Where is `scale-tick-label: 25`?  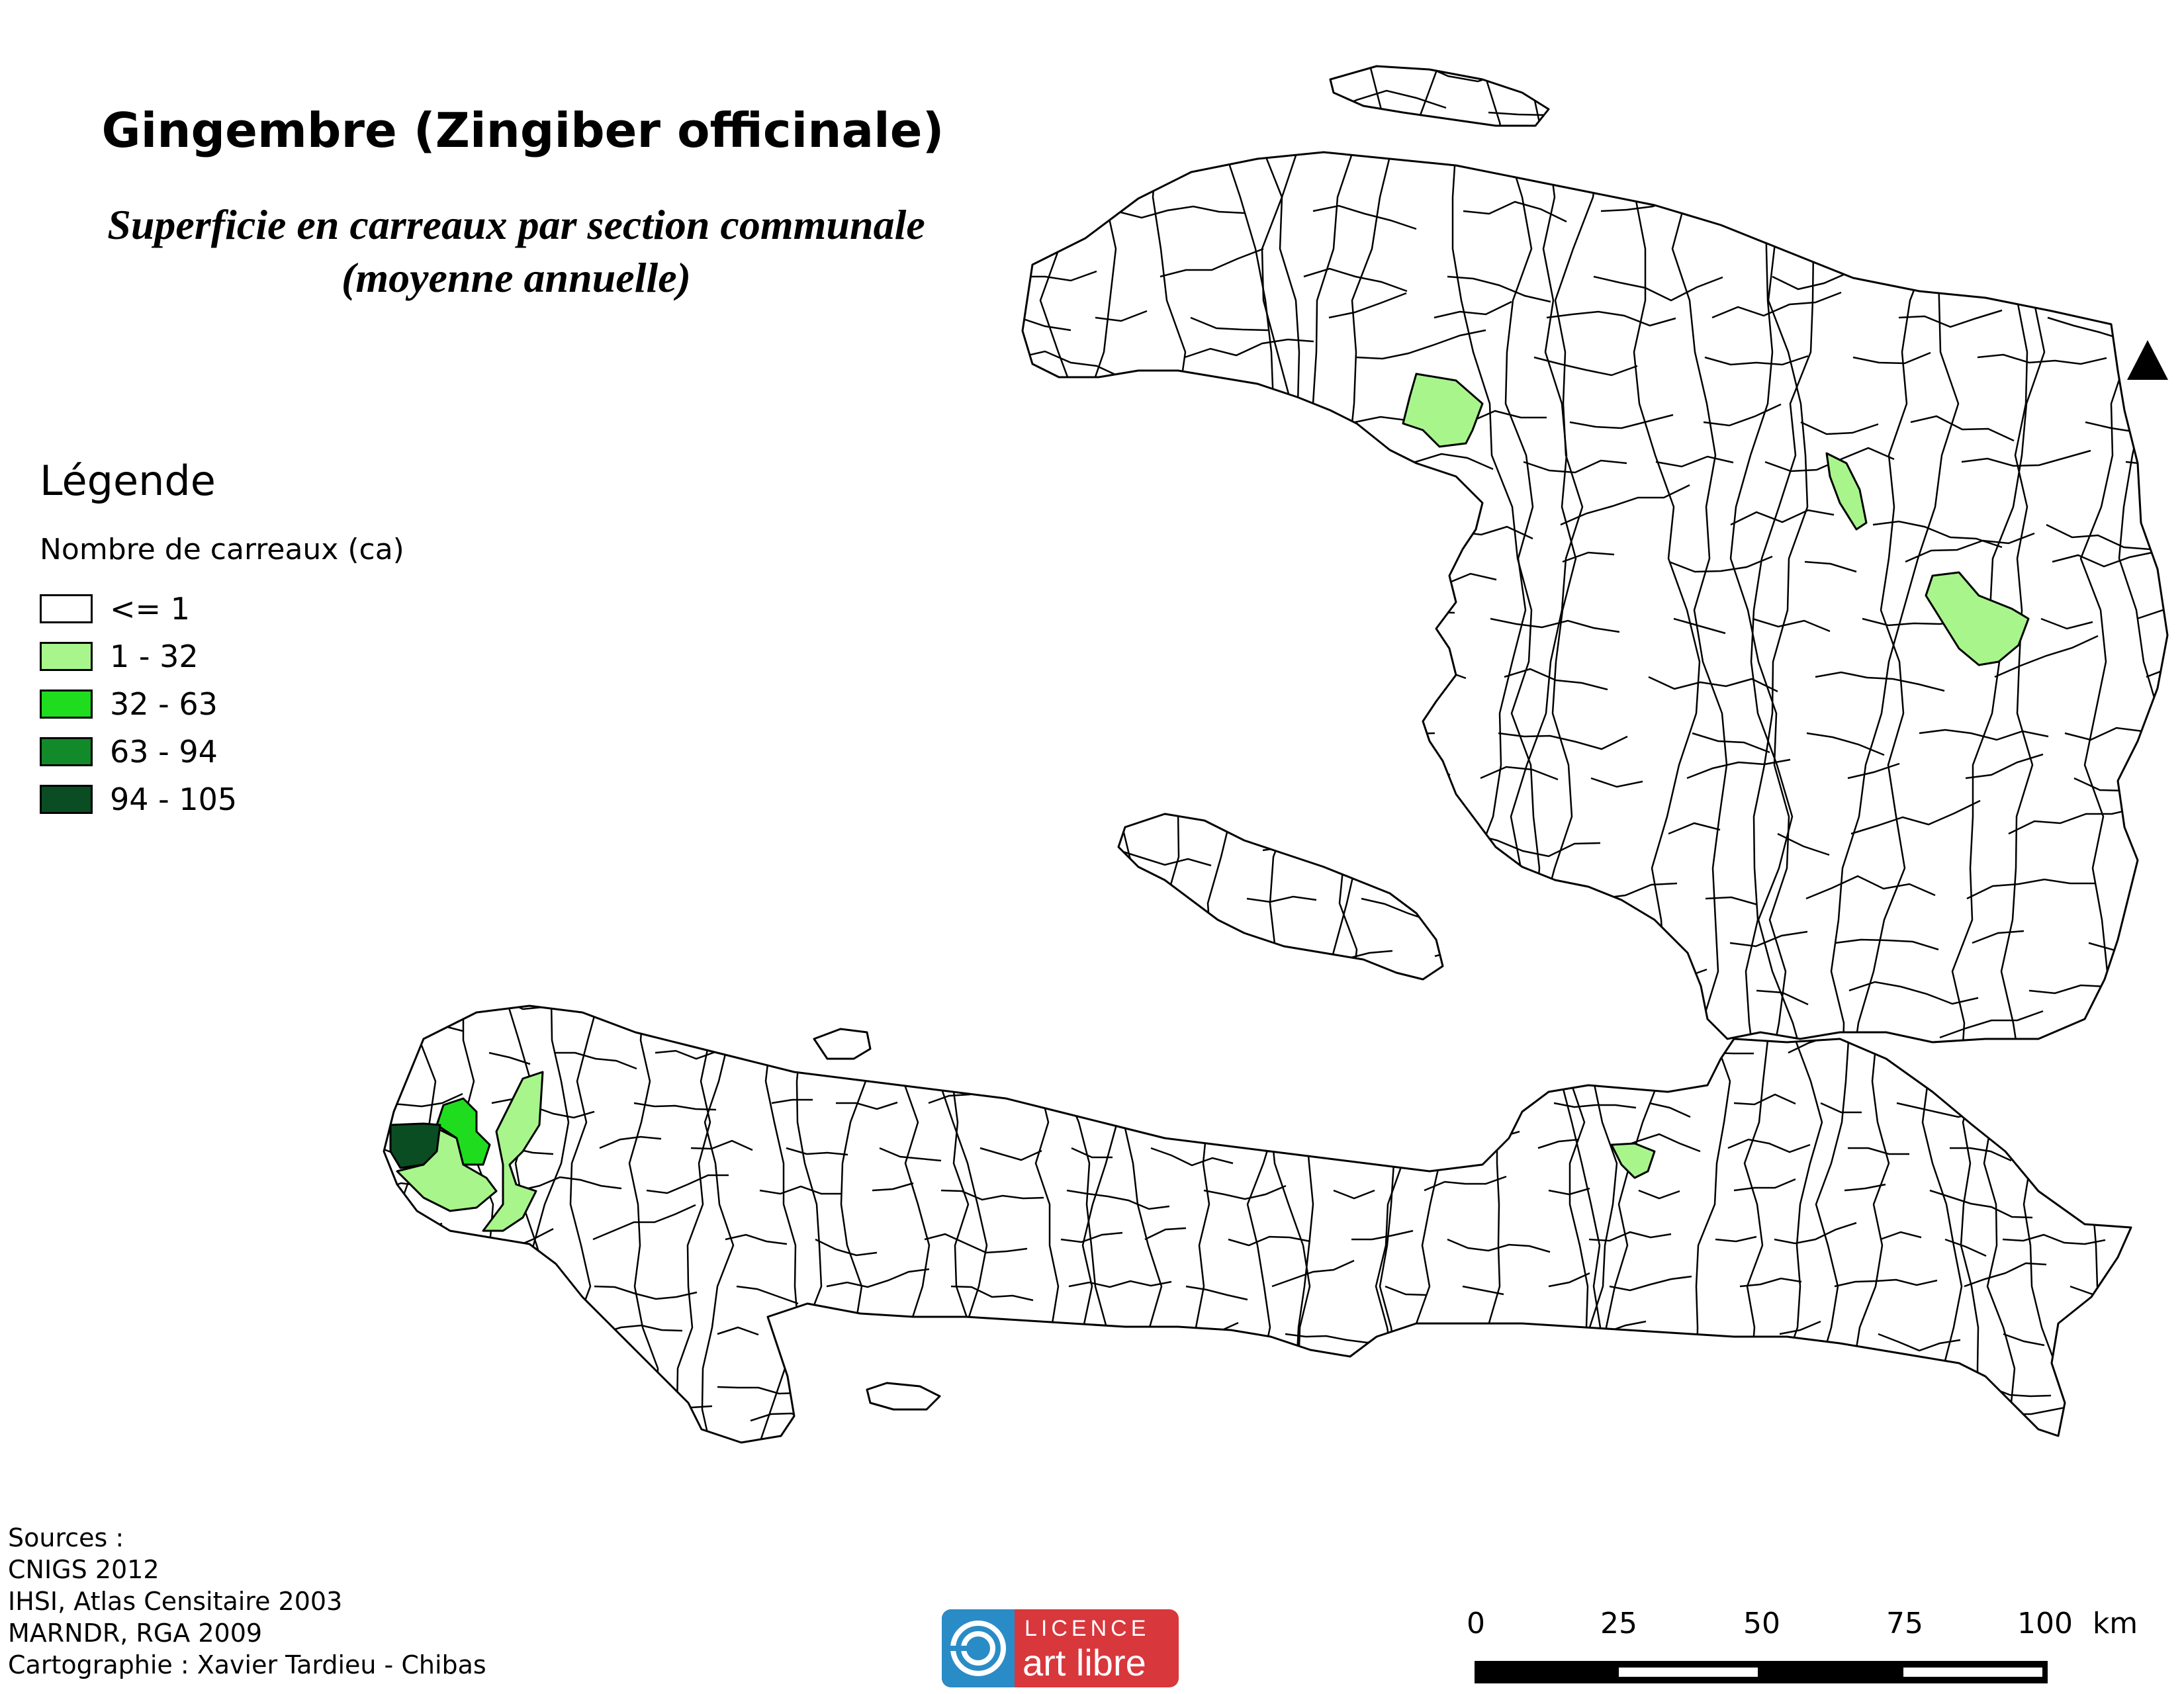 scale-tick-label: 25 is located at coordinates (1618, 1624).